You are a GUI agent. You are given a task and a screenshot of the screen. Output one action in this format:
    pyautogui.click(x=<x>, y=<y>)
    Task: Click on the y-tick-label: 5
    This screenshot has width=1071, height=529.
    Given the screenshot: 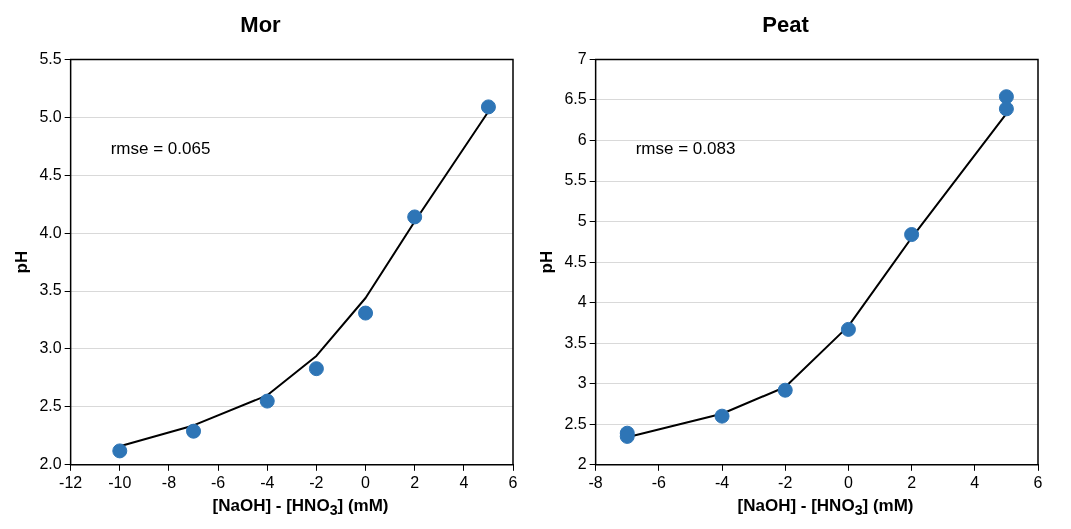 What is the action you would take?
    pyautogui.click(x=582, y=220)
    